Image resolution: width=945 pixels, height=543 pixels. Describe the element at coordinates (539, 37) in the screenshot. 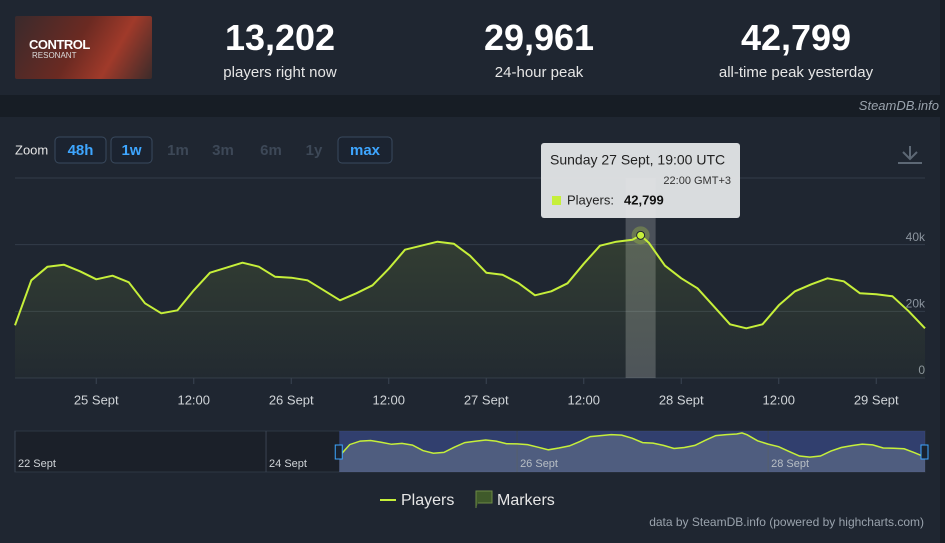

I see `stat-value: 29,961` at that location.